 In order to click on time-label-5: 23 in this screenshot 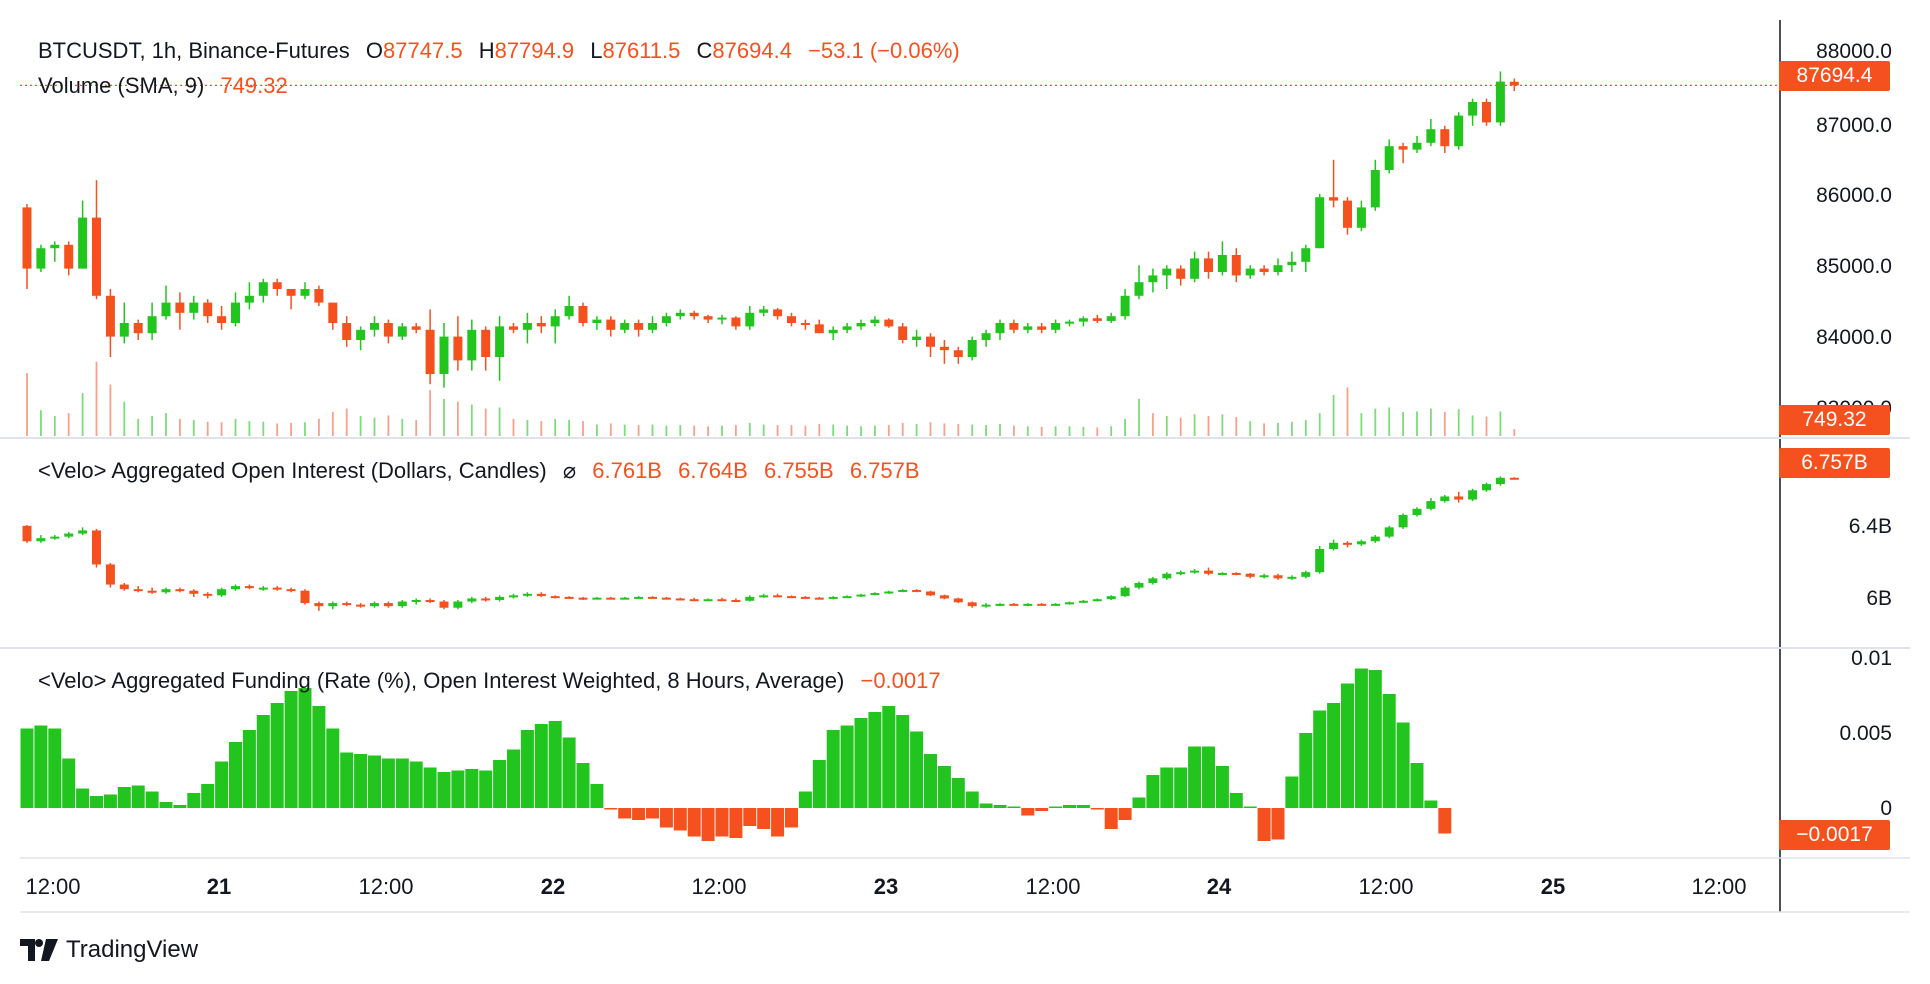, I will do `click(886, 886)`.